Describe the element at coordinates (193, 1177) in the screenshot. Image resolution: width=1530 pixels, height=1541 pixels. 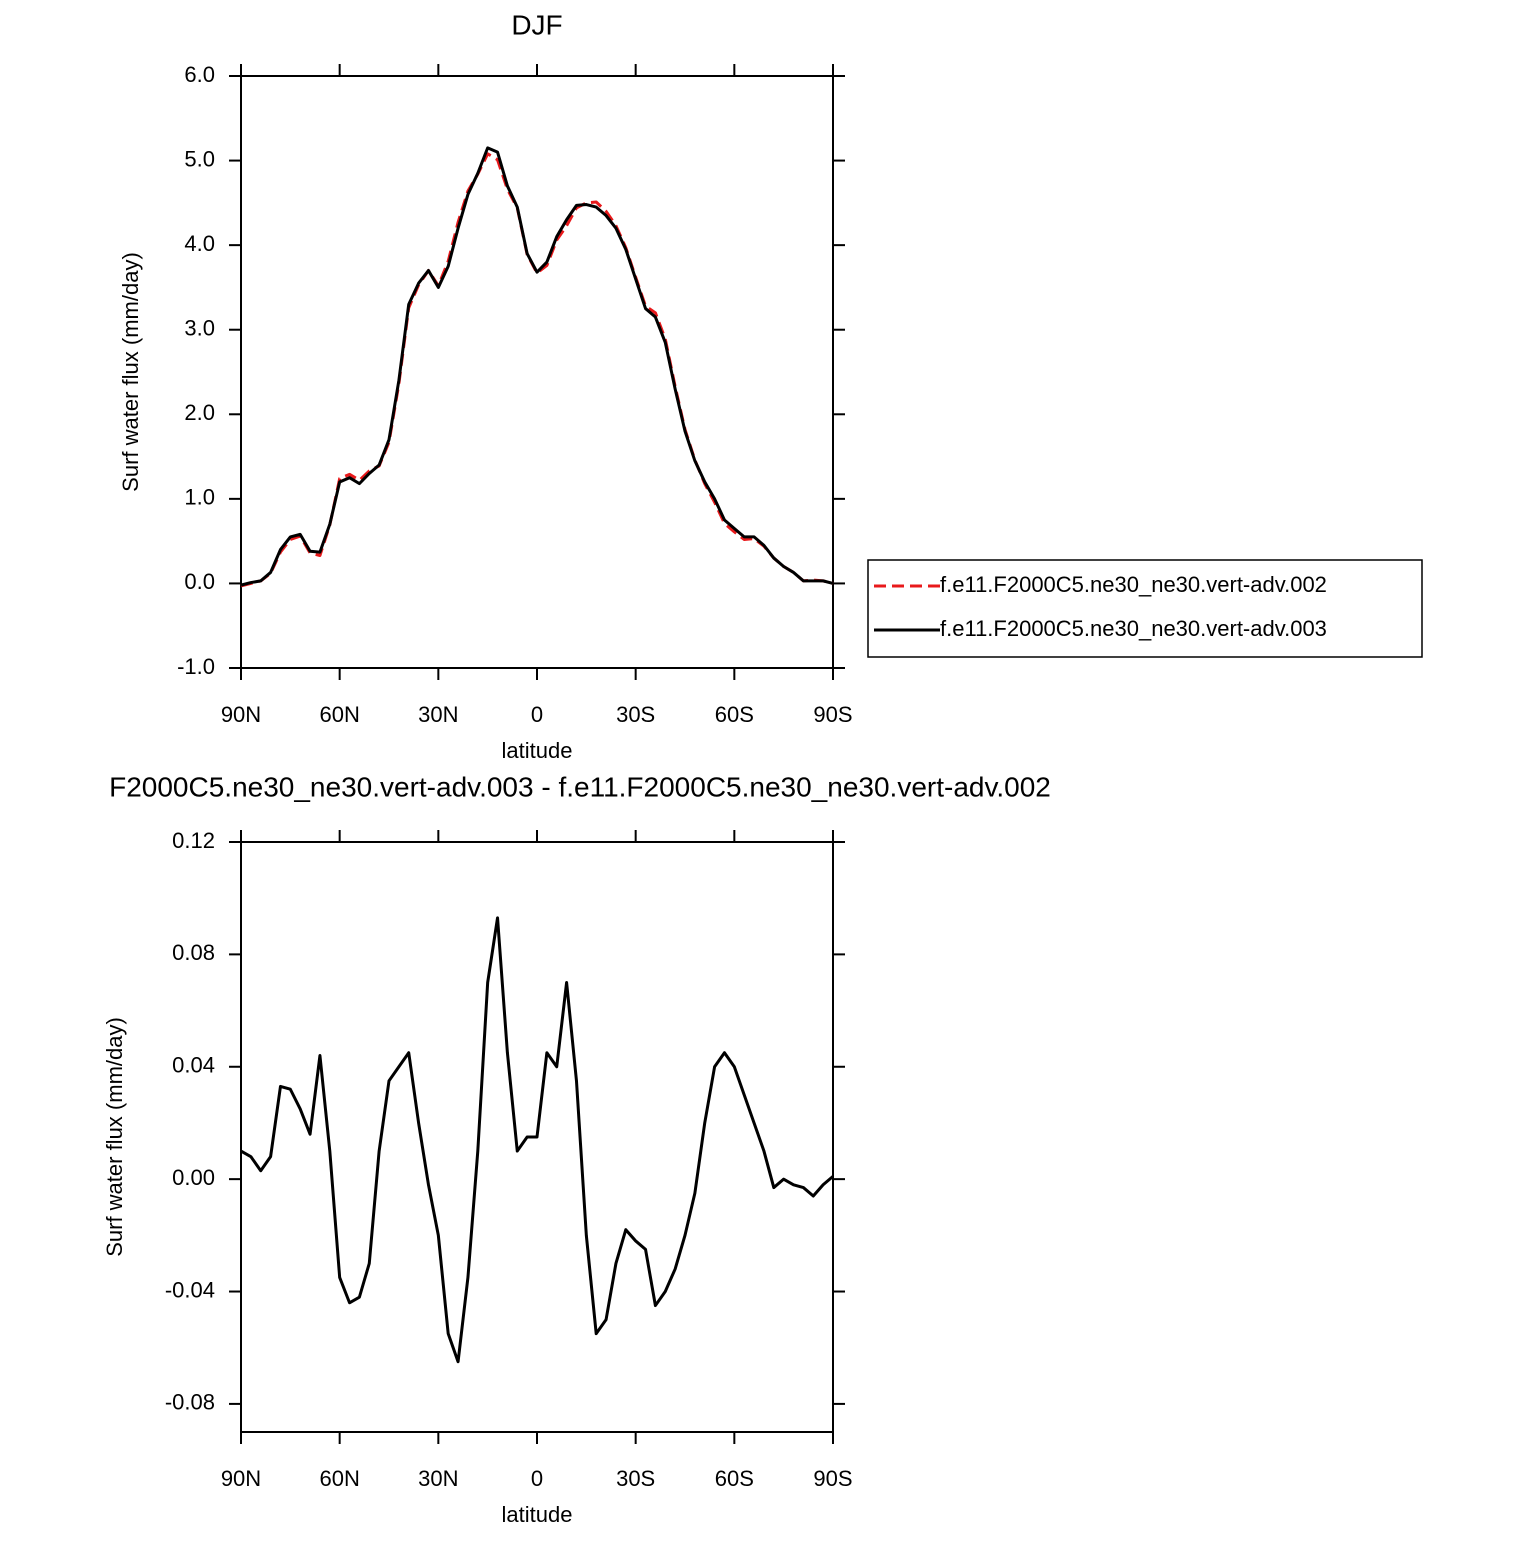
I see `y-tick-label: 0.00` at that location.